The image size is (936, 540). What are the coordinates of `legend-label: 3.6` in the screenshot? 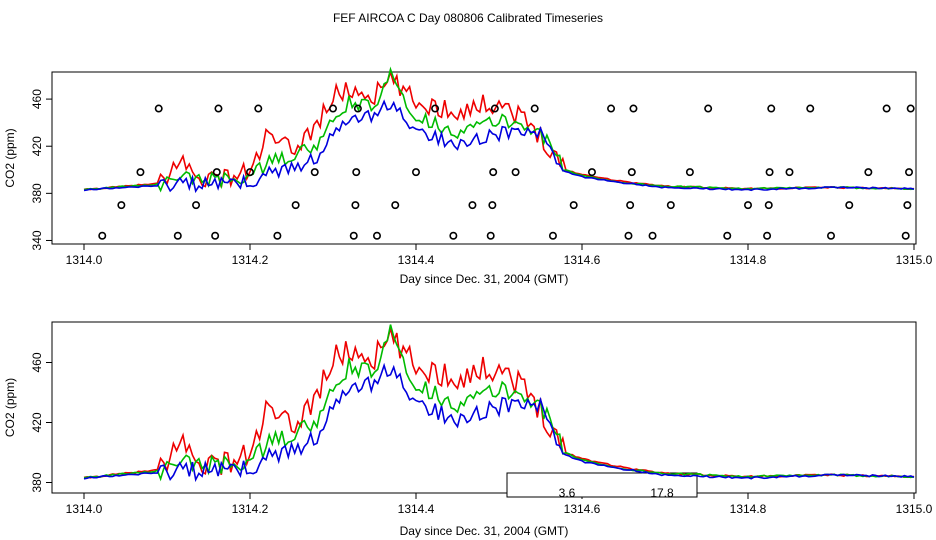 It's located at (567, 493).